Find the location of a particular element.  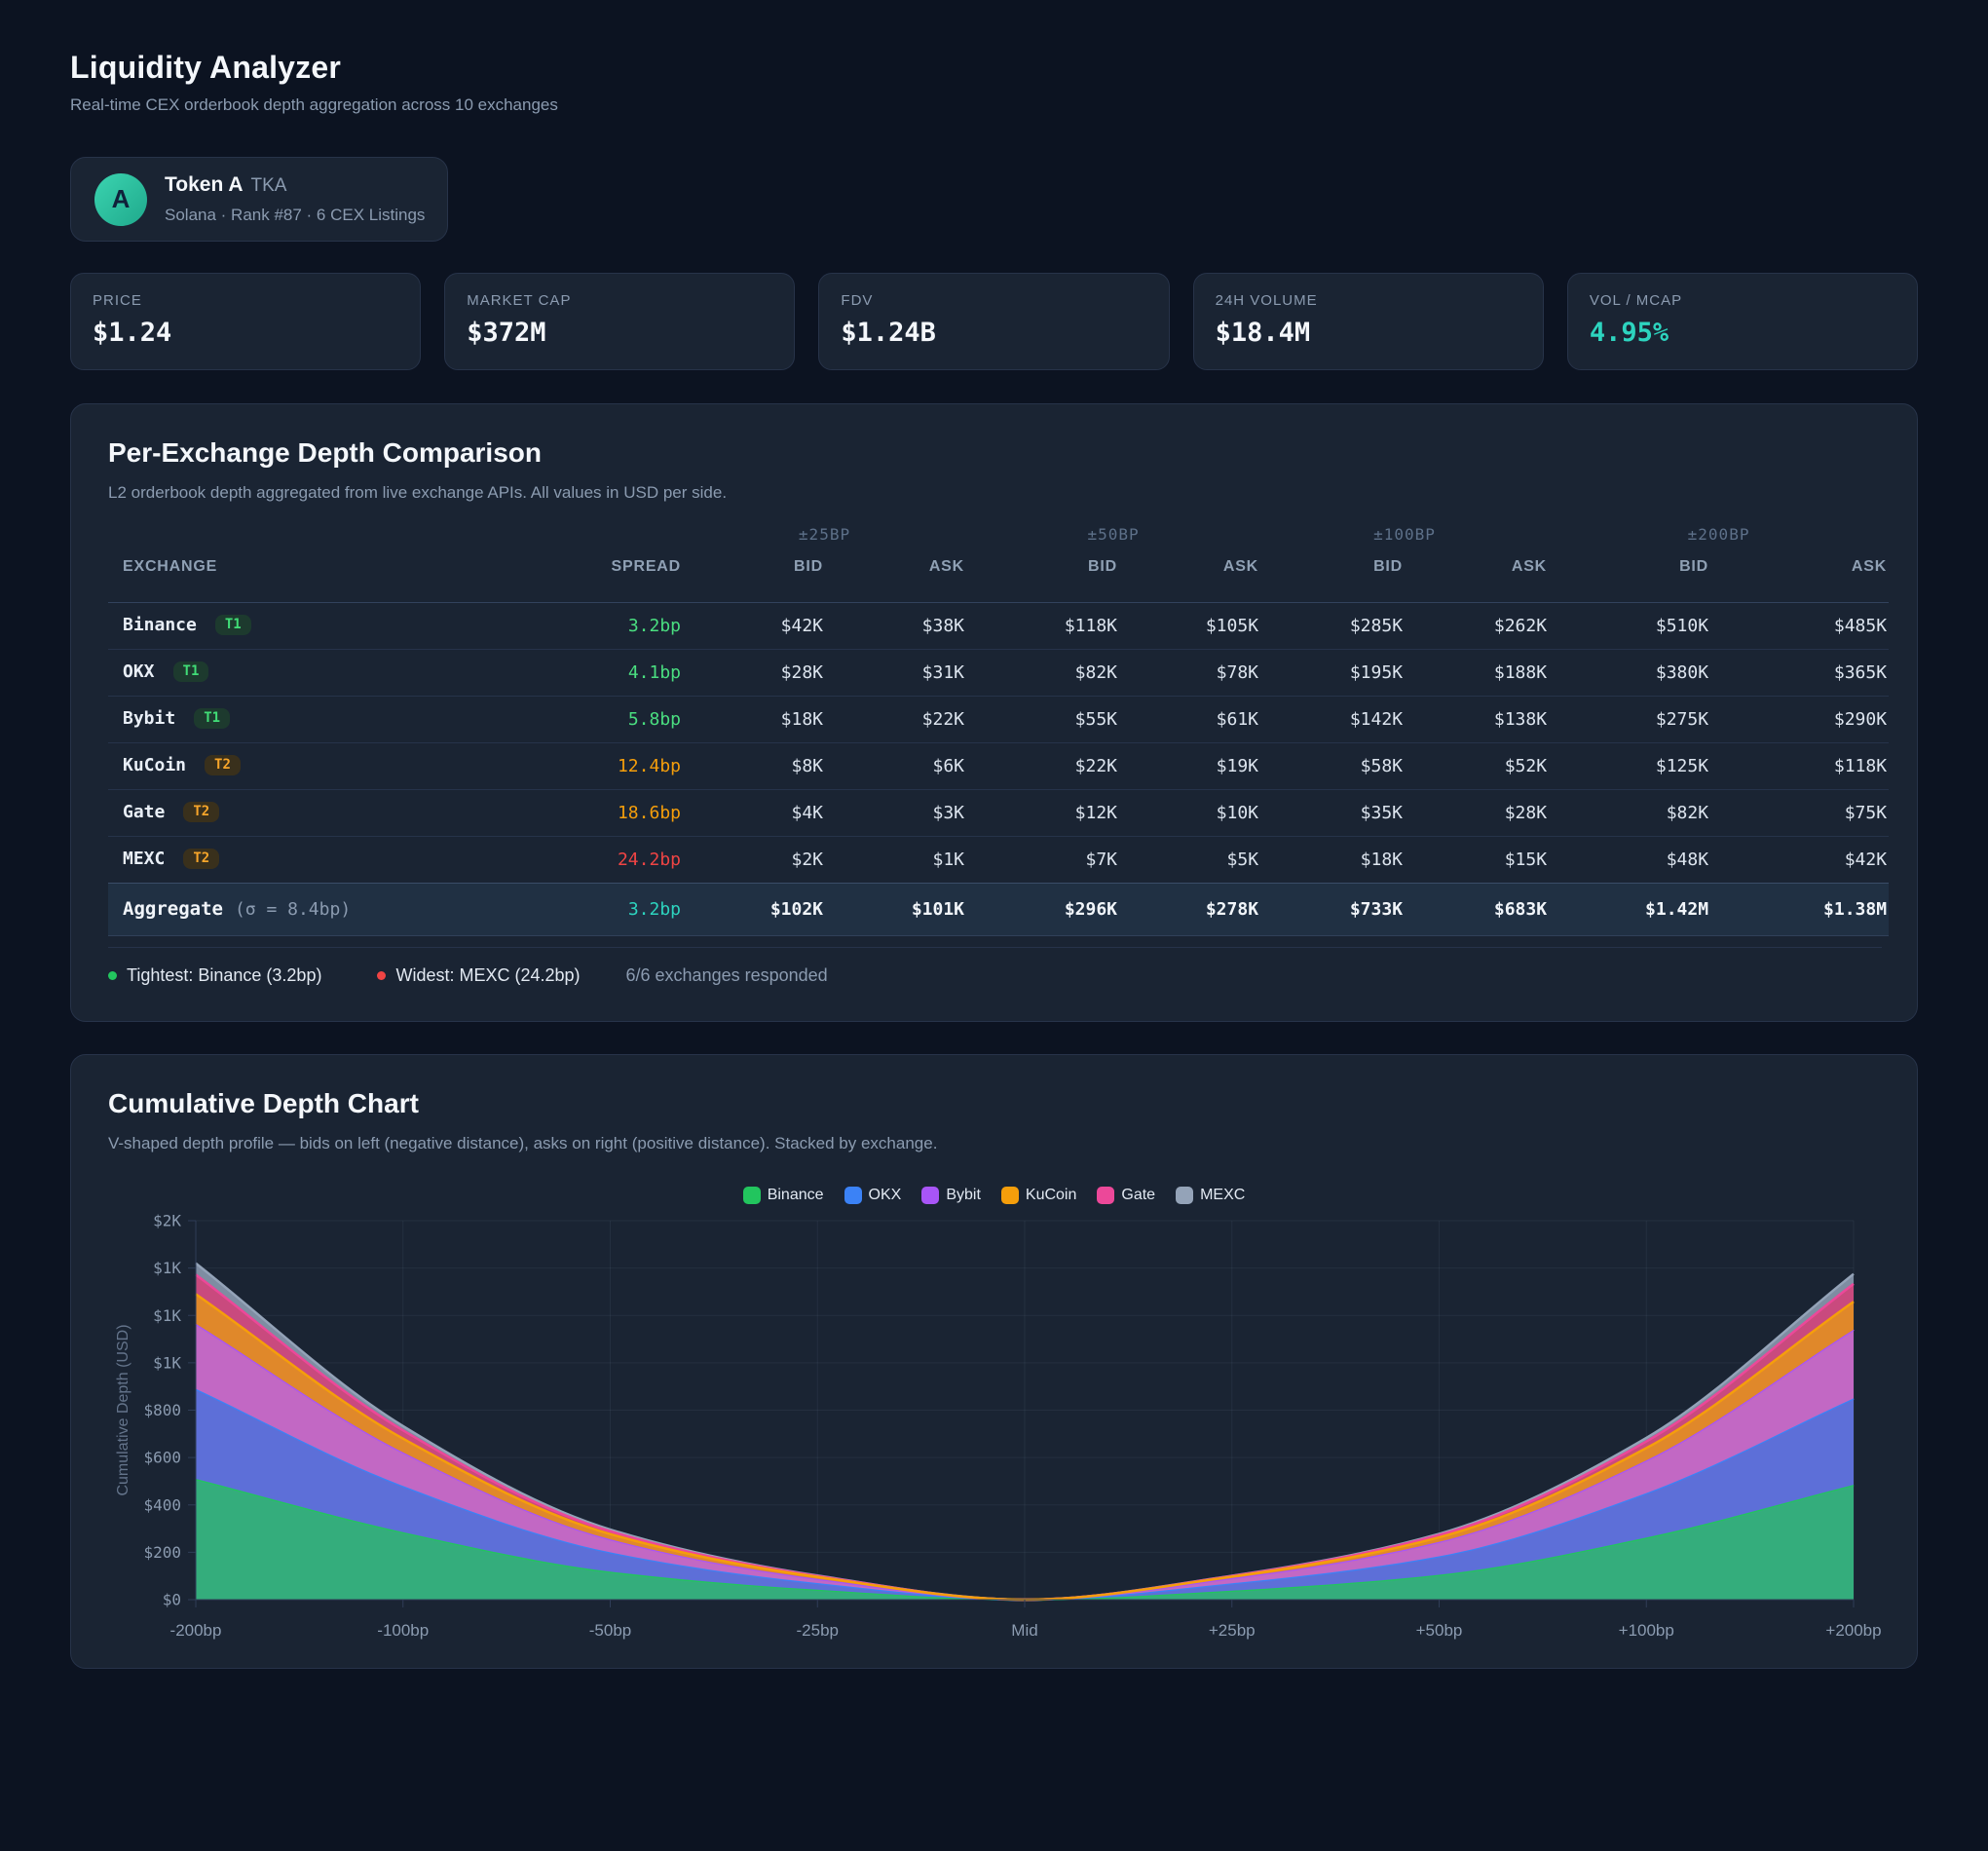

bid-value-cell: $296K is located at coordinates (1043, 909).